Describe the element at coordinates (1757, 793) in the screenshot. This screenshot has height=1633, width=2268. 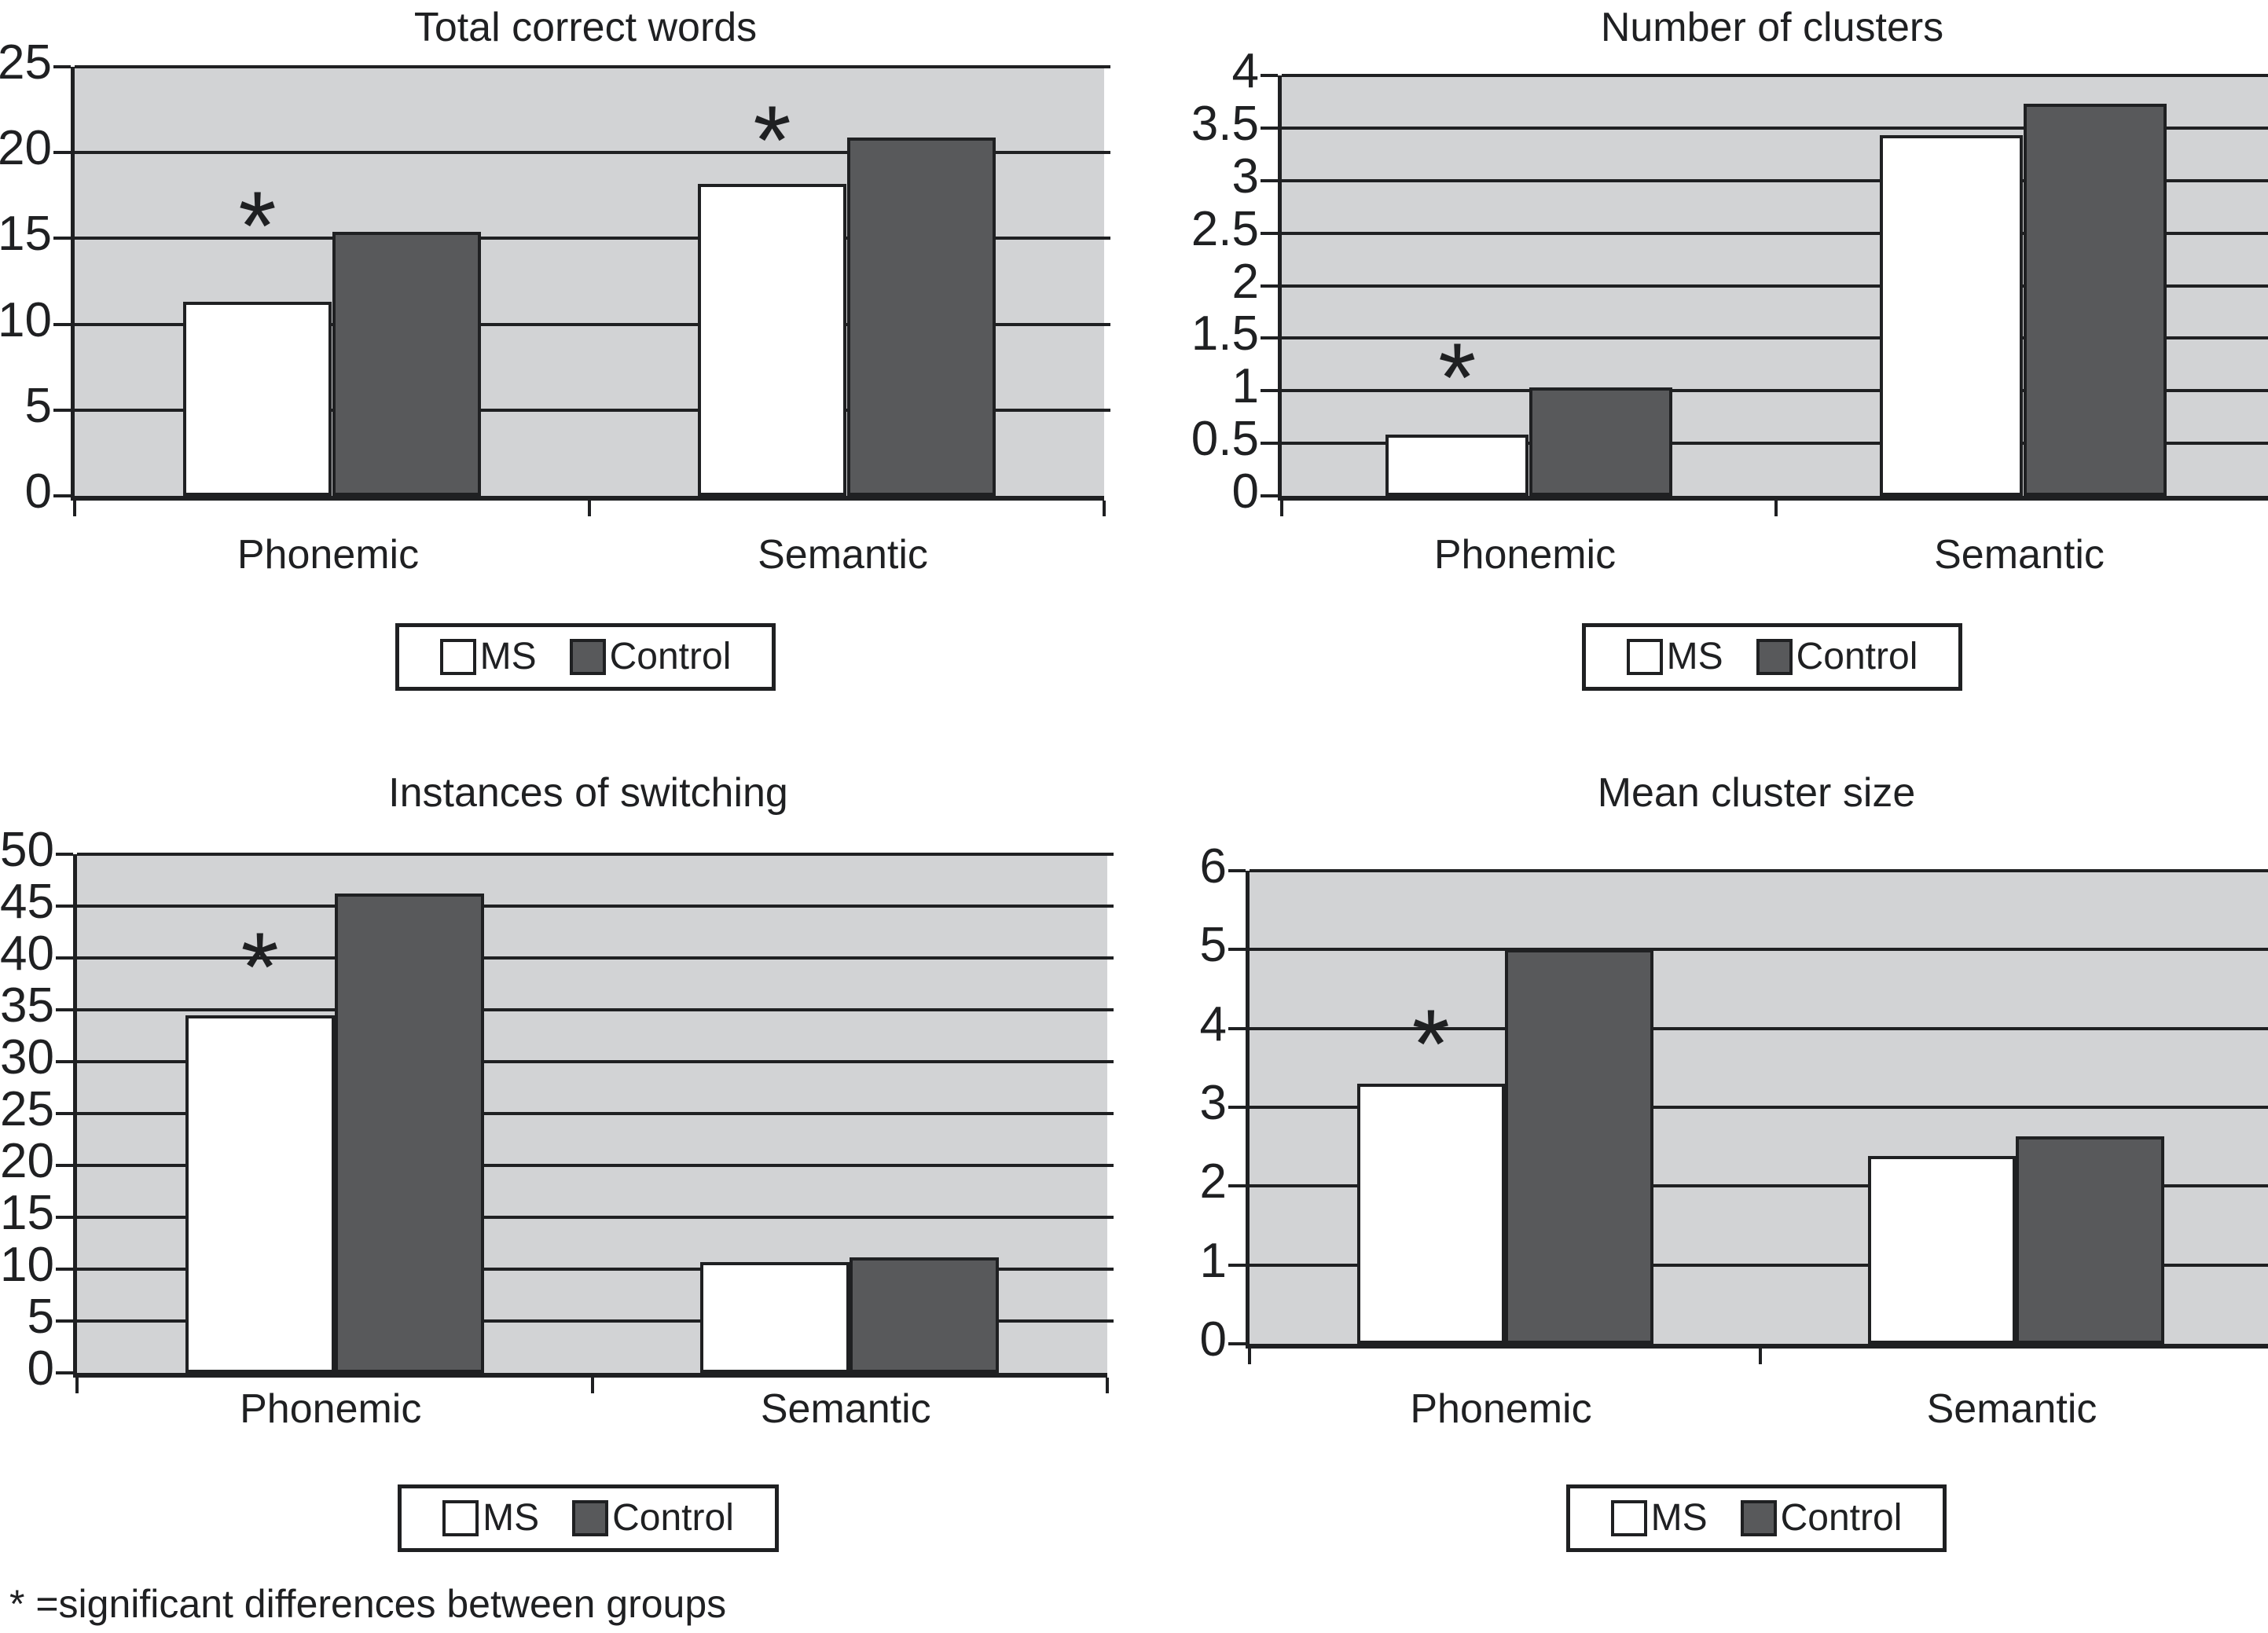
I see `chart-title: Mean cluster size` at that location.